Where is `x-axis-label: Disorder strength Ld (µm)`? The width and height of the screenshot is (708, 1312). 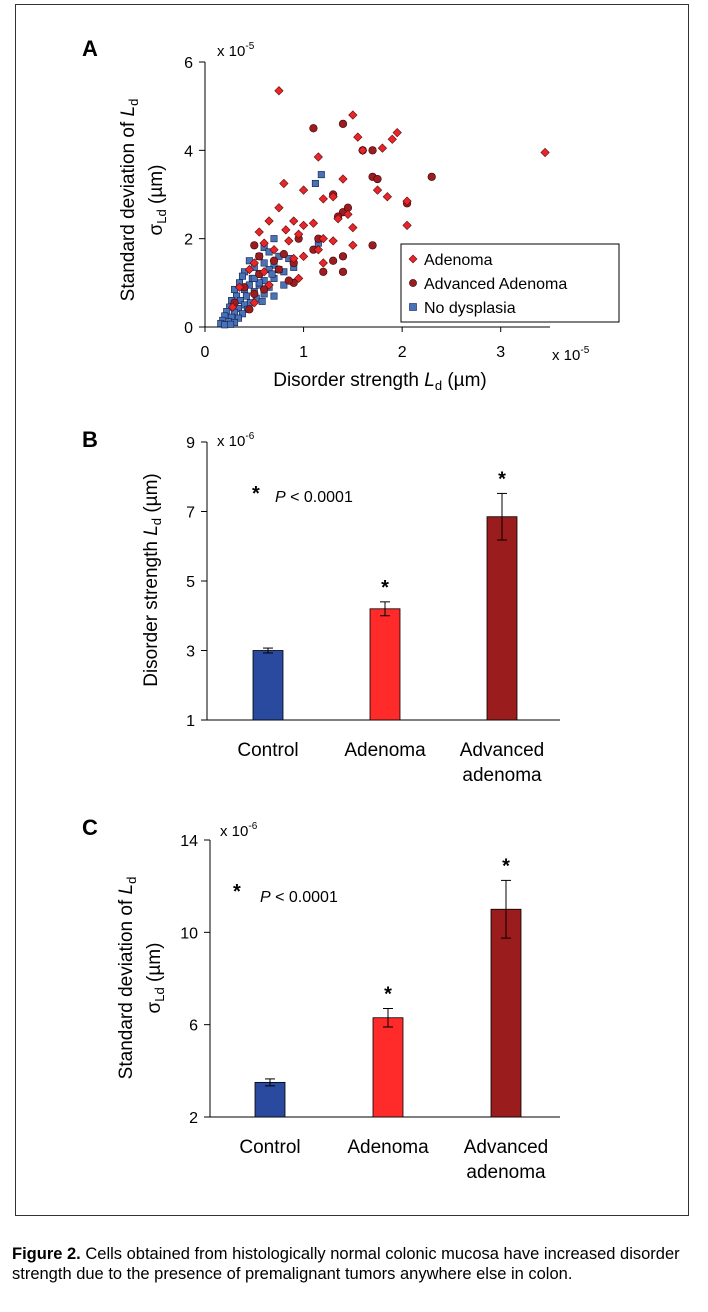
x-axis-label: Disorder strength Ld (µm) is located at coordinates (380, 381).